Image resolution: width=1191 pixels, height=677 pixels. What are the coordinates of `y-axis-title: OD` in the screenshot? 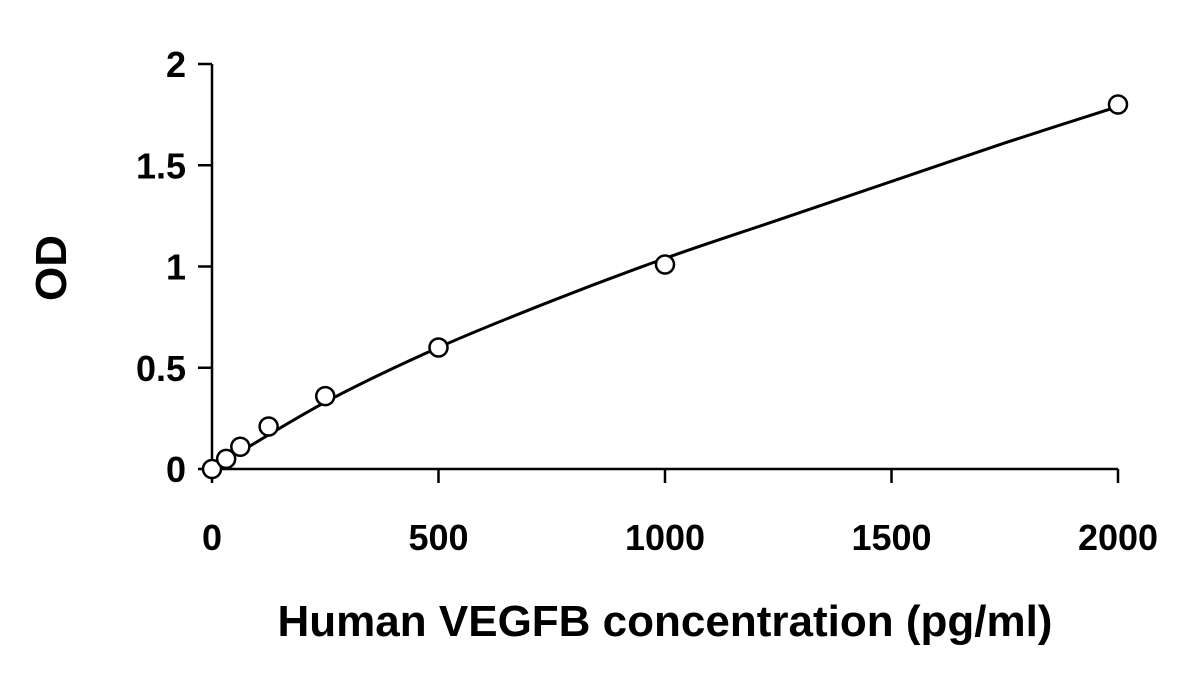 It's located at (51, 268).